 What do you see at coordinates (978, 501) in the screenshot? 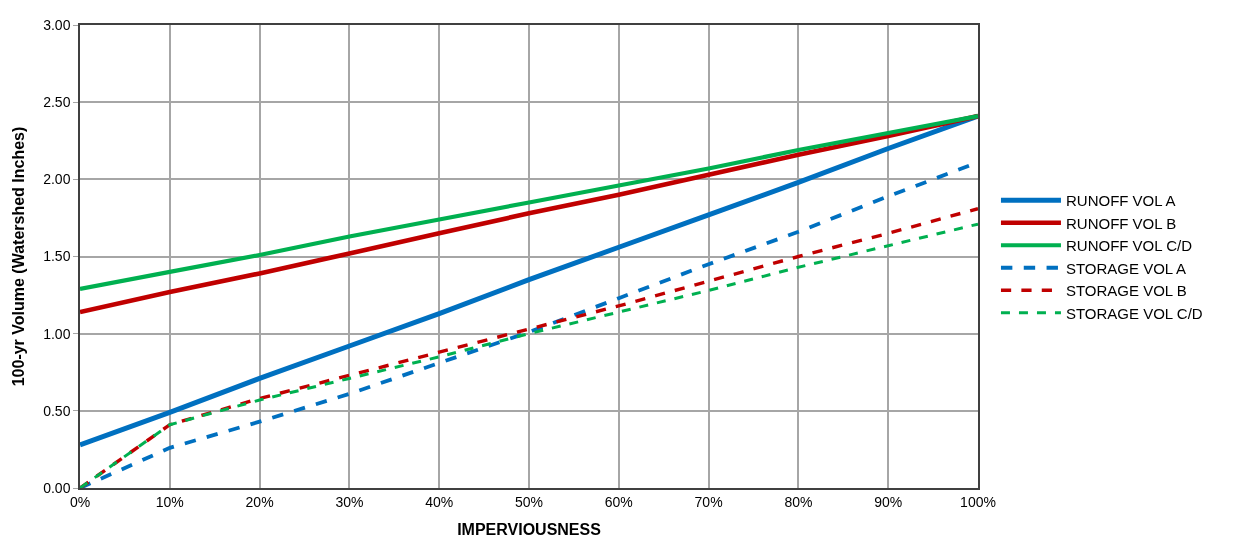
I see `x-tick-label: 100%` at bounding box center [978, 501].